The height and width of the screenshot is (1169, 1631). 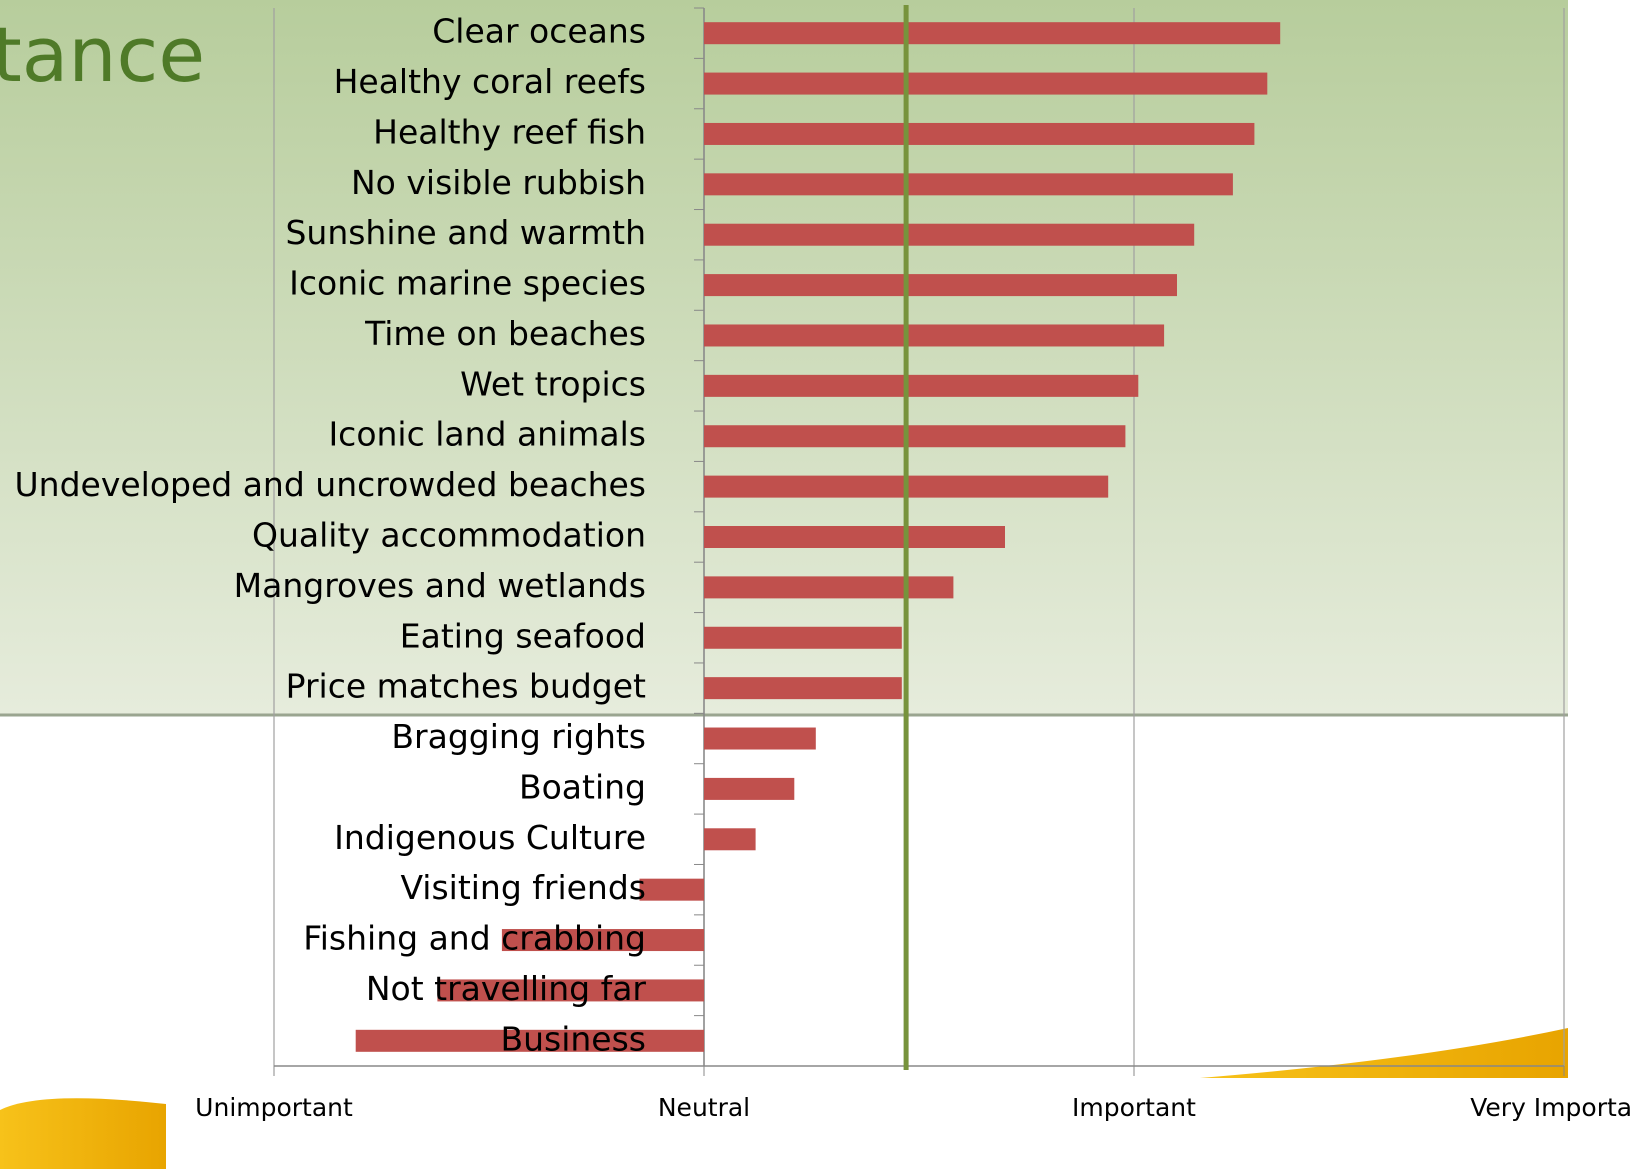 What do you see at coordinates (1550, 1107) in the screenshot?
I see `x-tick-label: Very Important` at bounding box center [1550, 1107].